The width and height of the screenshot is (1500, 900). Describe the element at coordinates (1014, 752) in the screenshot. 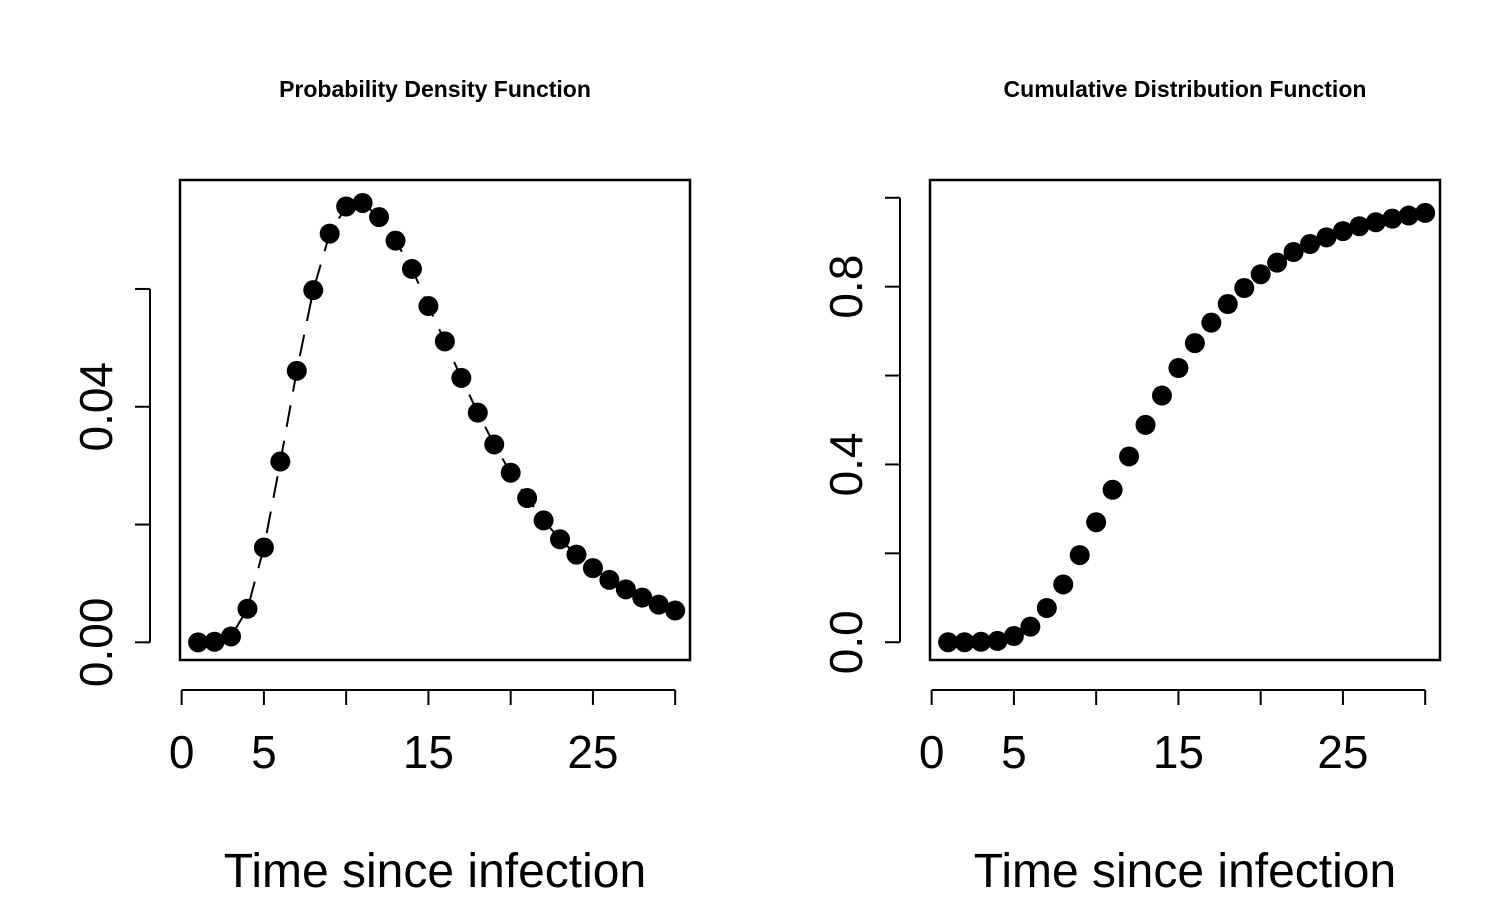

I see `cdf-x-tick-label: 5` at that location.